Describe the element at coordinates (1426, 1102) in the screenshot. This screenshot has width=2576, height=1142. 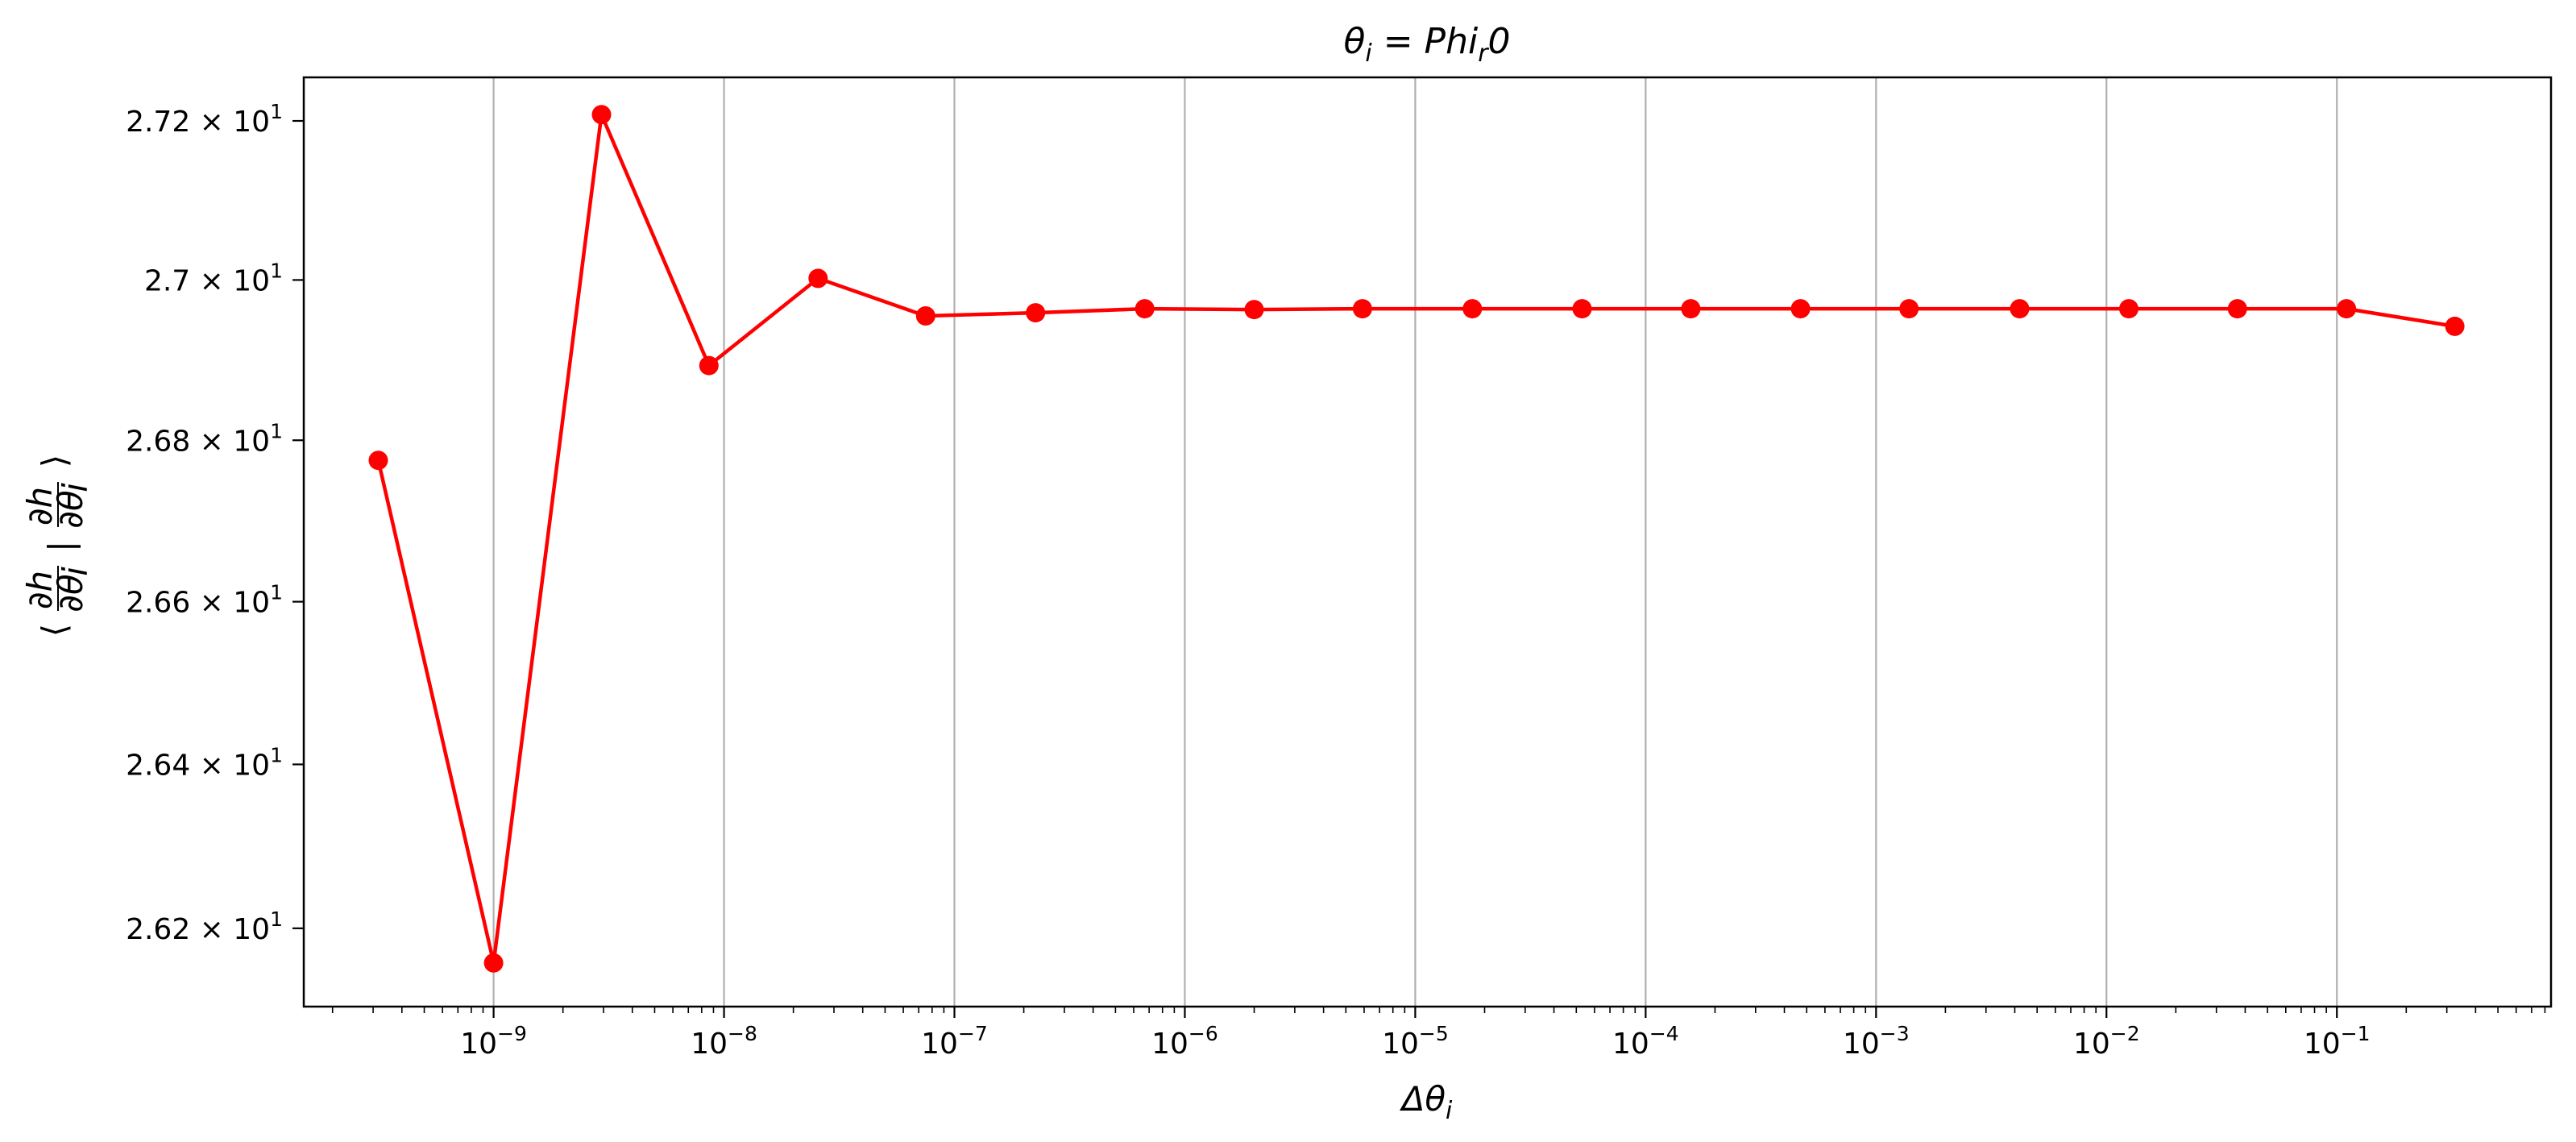
I see `x-axis-label: Δθi` at that location.